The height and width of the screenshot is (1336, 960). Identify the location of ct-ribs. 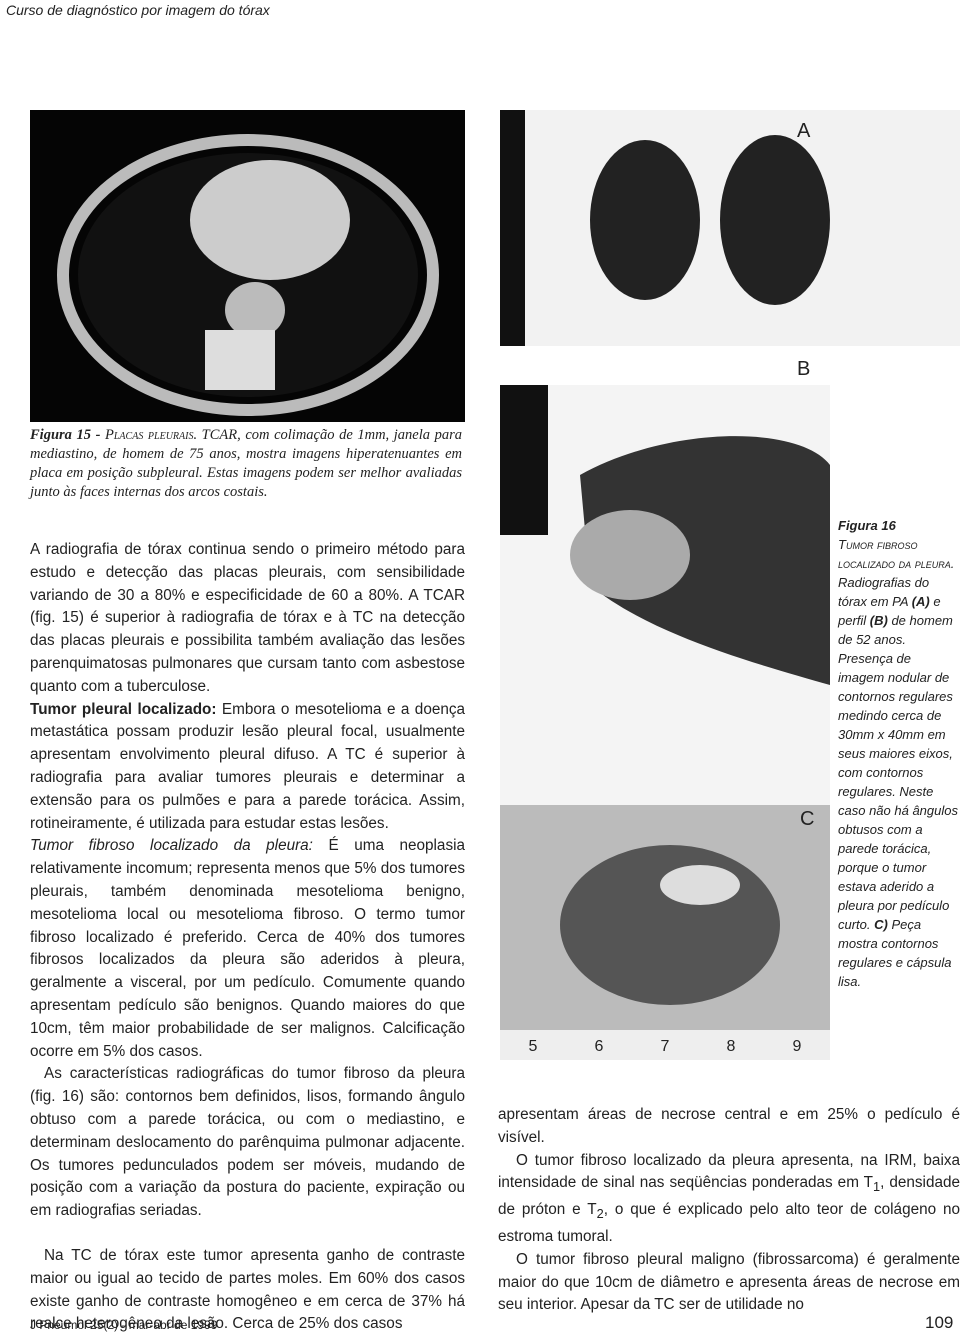
(248, 275).